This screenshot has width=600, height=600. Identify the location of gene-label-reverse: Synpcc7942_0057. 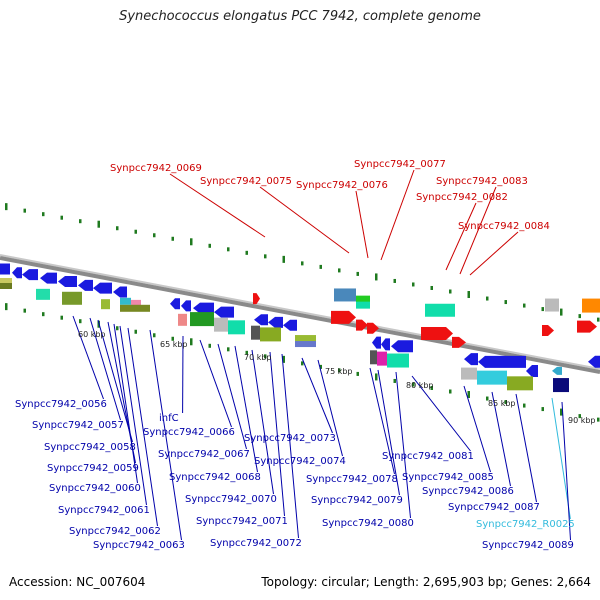
(78, 425).